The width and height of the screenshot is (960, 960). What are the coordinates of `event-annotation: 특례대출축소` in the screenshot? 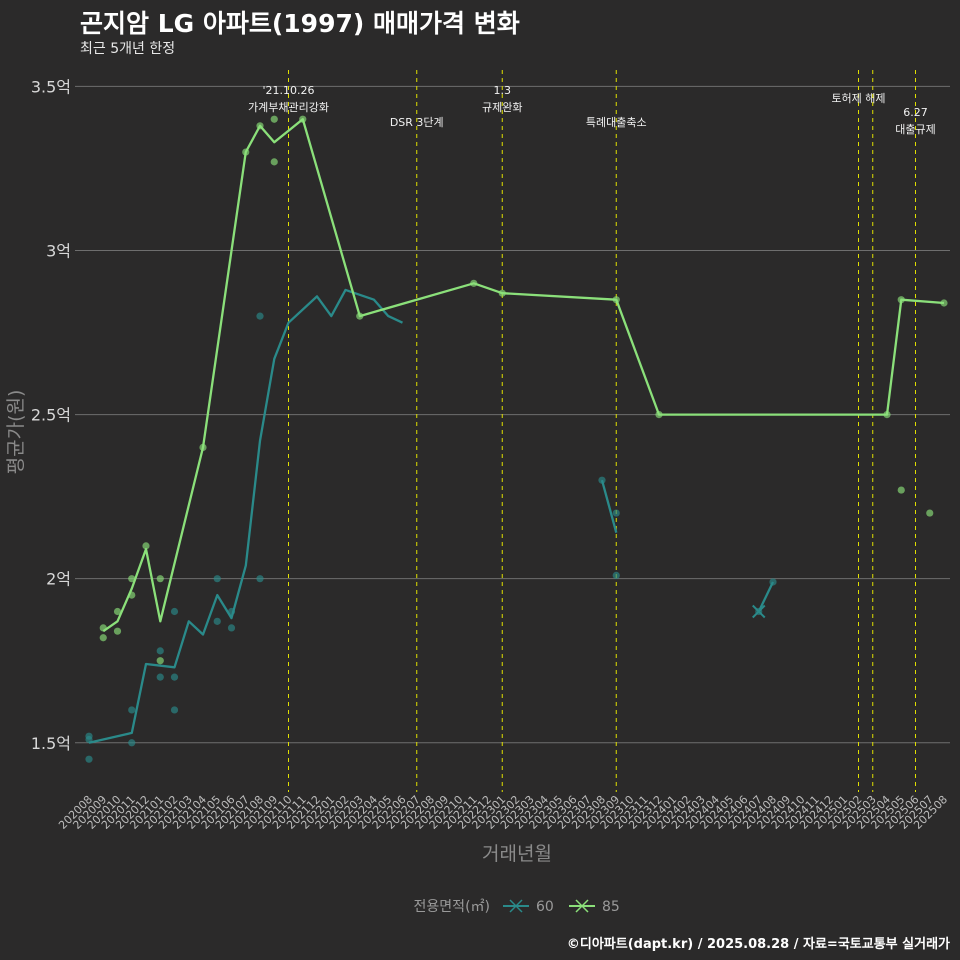 It's located at (616, 122).